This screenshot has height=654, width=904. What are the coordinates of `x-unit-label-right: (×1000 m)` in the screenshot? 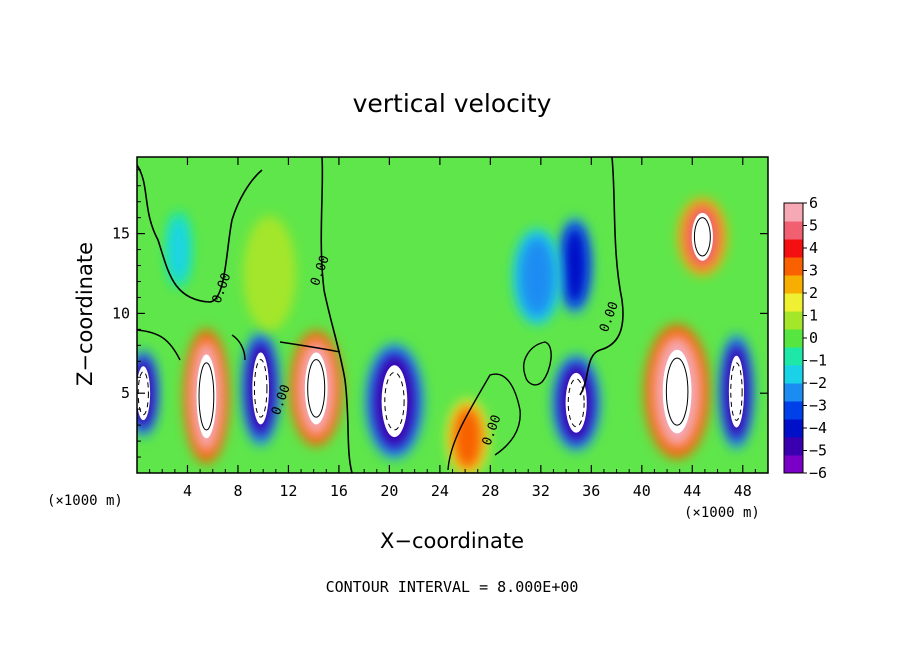 It's located at (722, 513).